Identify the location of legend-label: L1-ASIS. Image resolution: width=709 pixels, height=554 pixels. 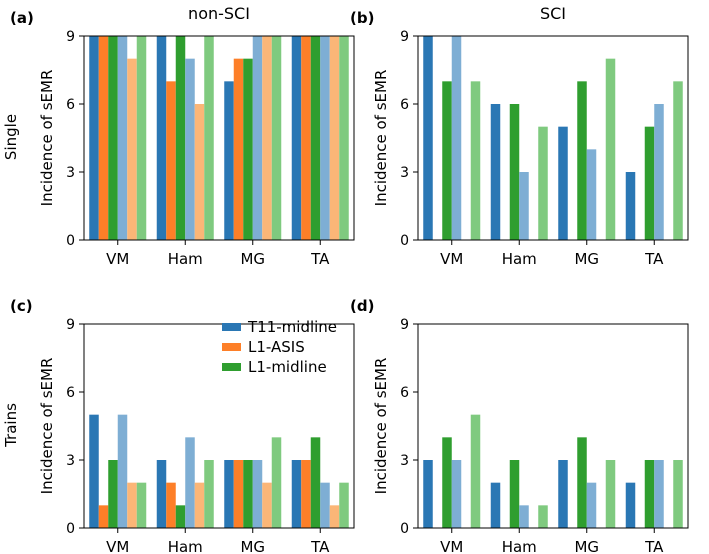
(276, 347).